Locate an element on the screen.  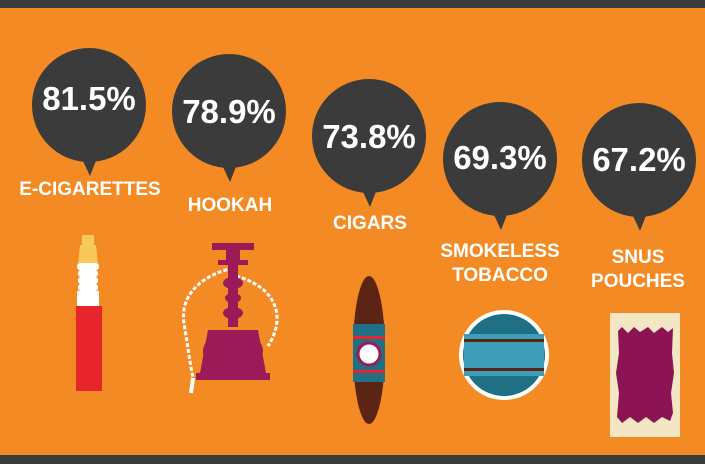
percent-snus-pouches: 67.2% is located at coordinates (639, 159).